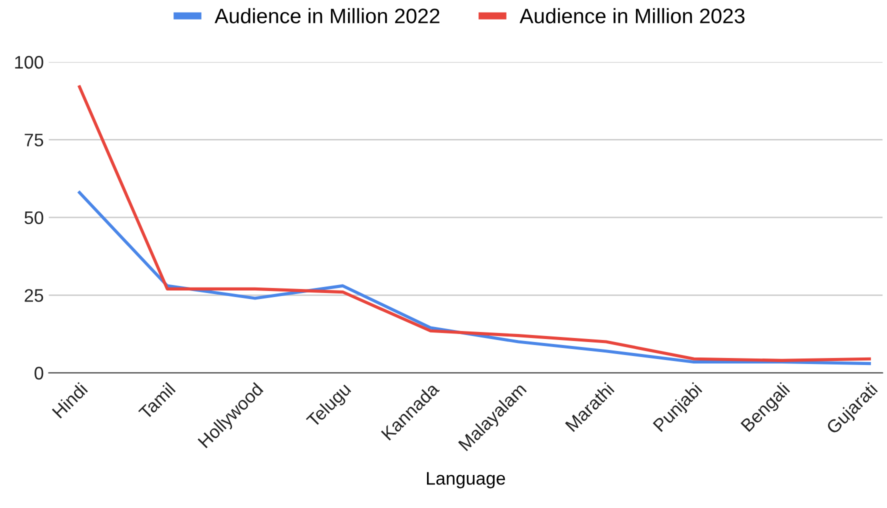  Describe the element at coordinates (39, 373) in the screenshot. I see `y-tick-label: 0` at that location.